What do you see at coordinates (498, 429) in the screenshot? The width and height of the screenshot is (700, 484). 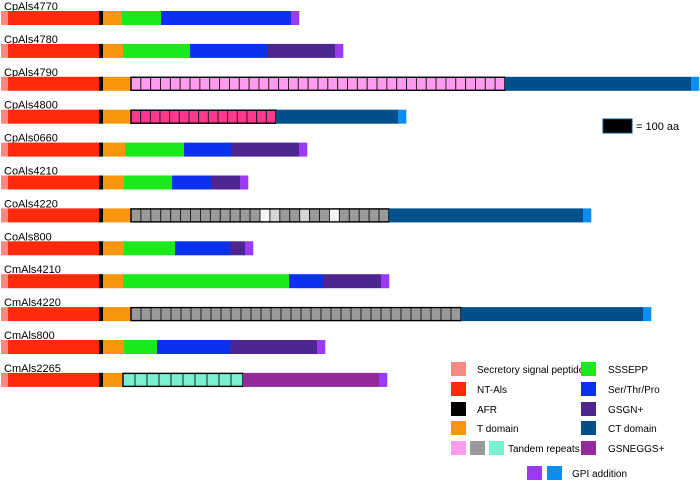 I see `legend-label-tdomain: T domain` at bounding box center [498, 429].